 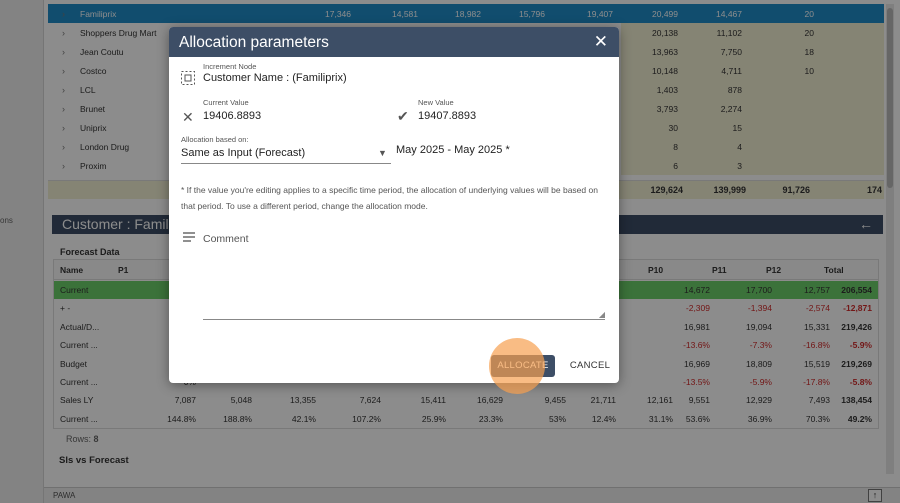 What do you see at coordinates (338, 13) in the screenshot?
I see `value-cell: 17,346` at bounding box center [338, 13].